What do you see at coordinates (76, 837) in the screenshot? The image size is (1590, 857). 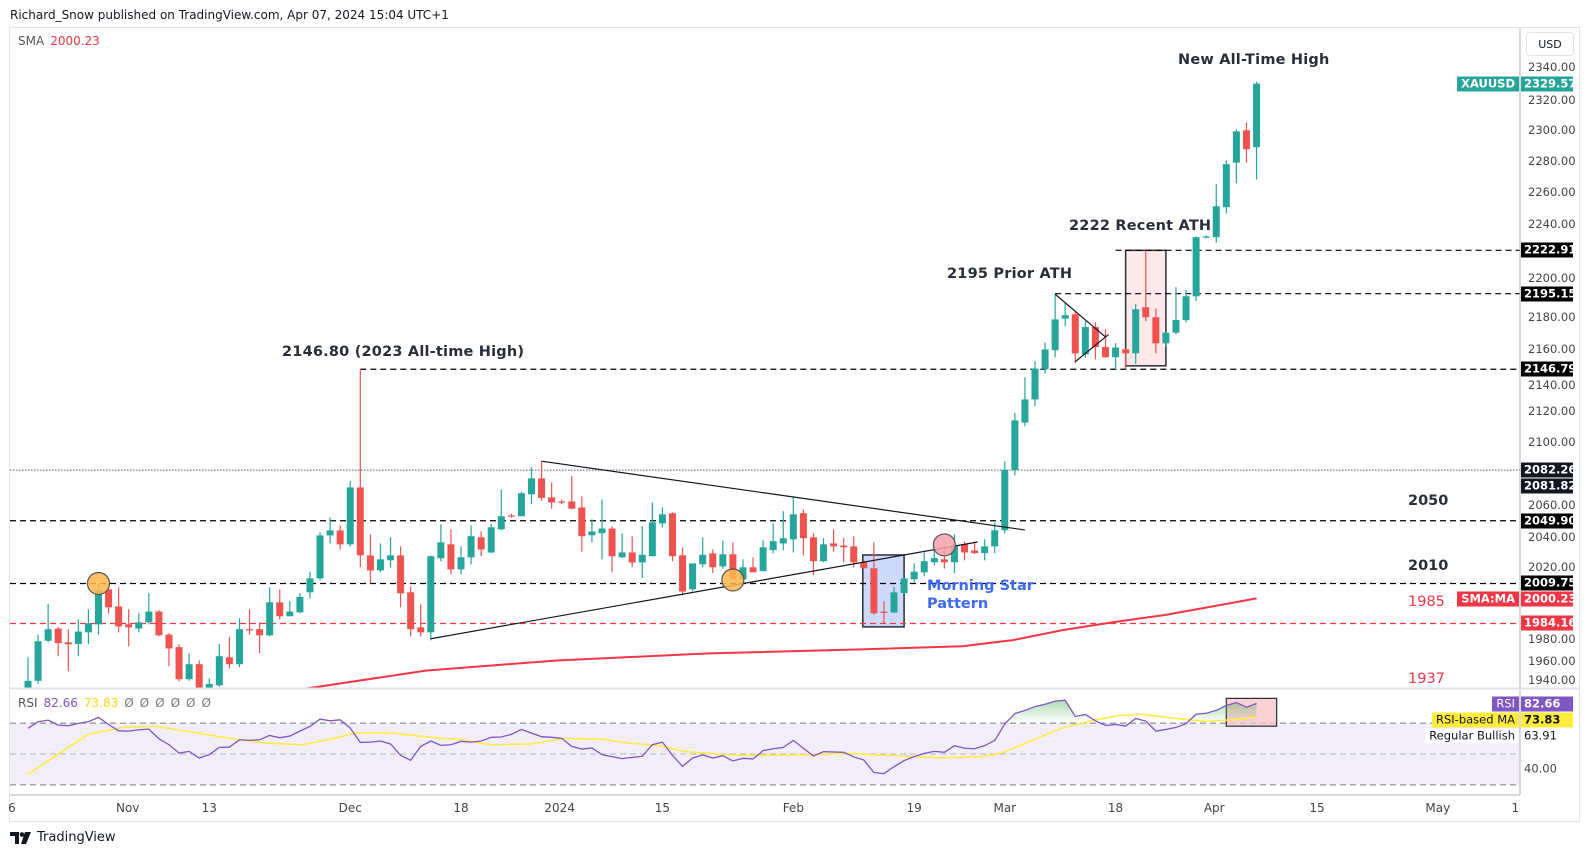 I see `tradingview-brand: TradingView` at bounding box center [76, 837].